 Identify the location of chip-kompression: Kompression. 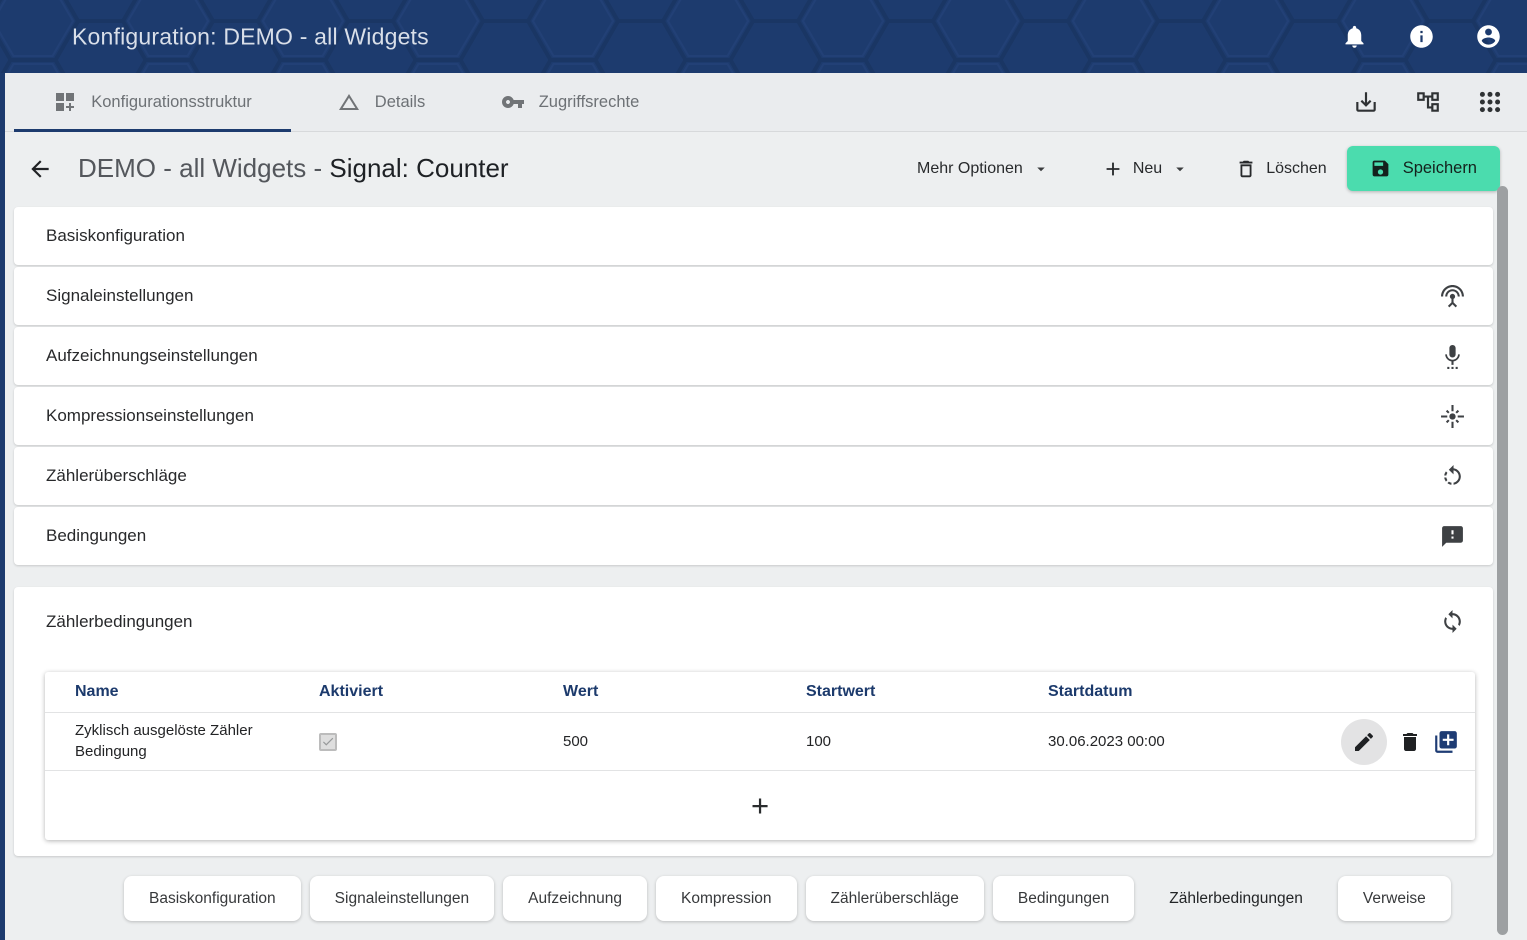
(726, 898).